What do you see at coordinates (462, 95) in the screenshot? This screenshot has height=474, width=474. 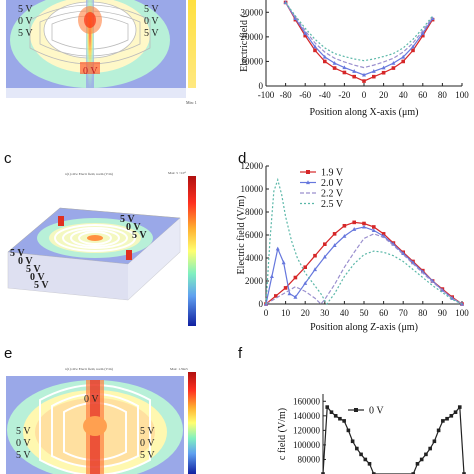 I see `x-tick-label: 100` at bounding box center [462, 95].